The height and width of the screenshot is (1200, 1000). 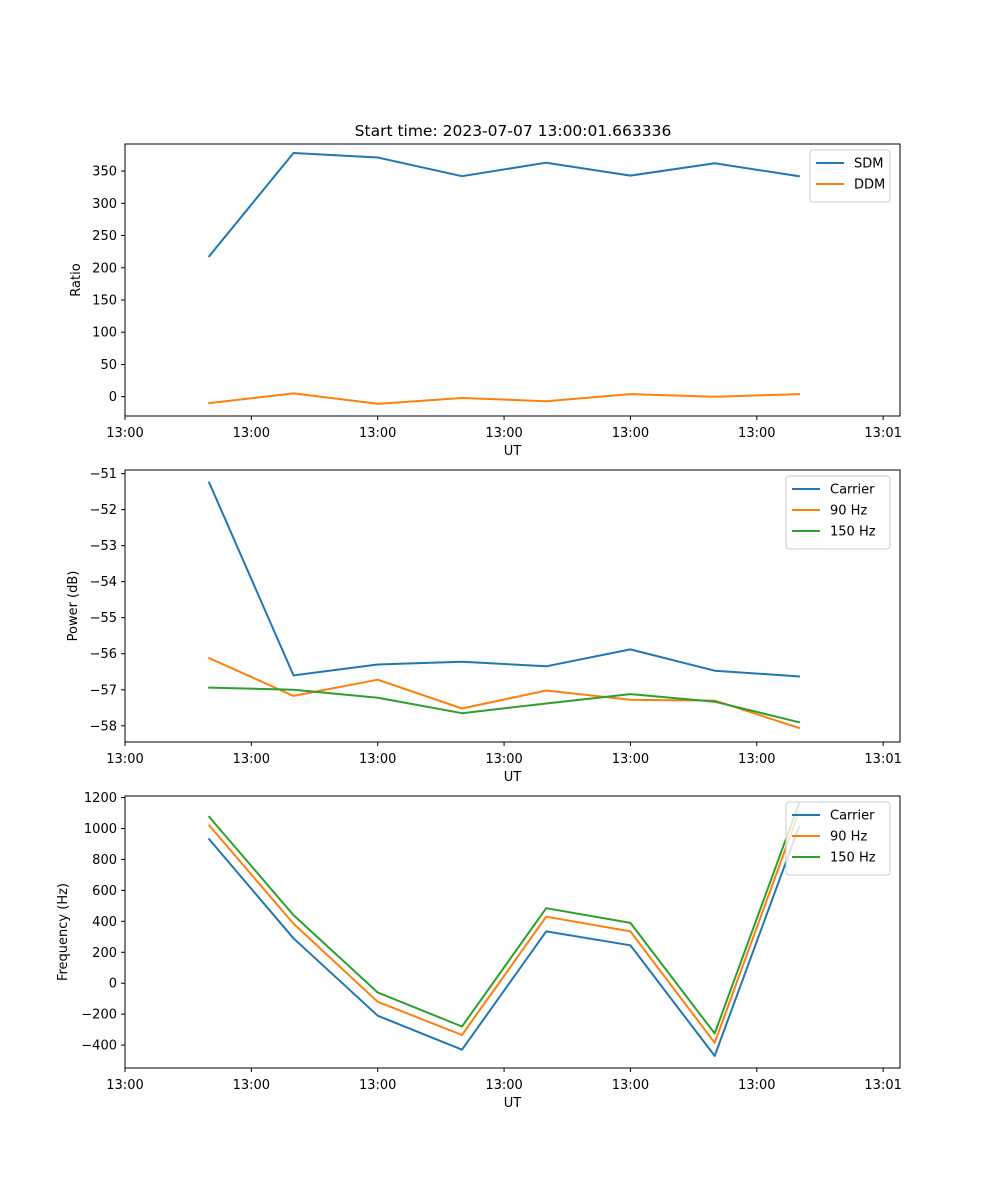 I want to click on y-tick-label: 50, so click(x=108, y=365).